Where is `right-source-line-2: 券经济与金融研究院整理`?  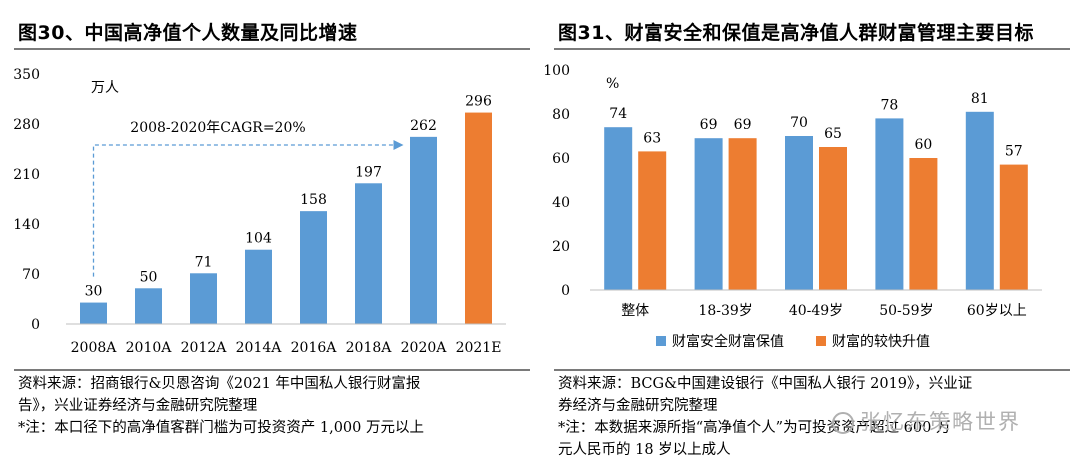
right-source-line-2: 券经济与金融研究院整理 is located at coordinates (638, 406).